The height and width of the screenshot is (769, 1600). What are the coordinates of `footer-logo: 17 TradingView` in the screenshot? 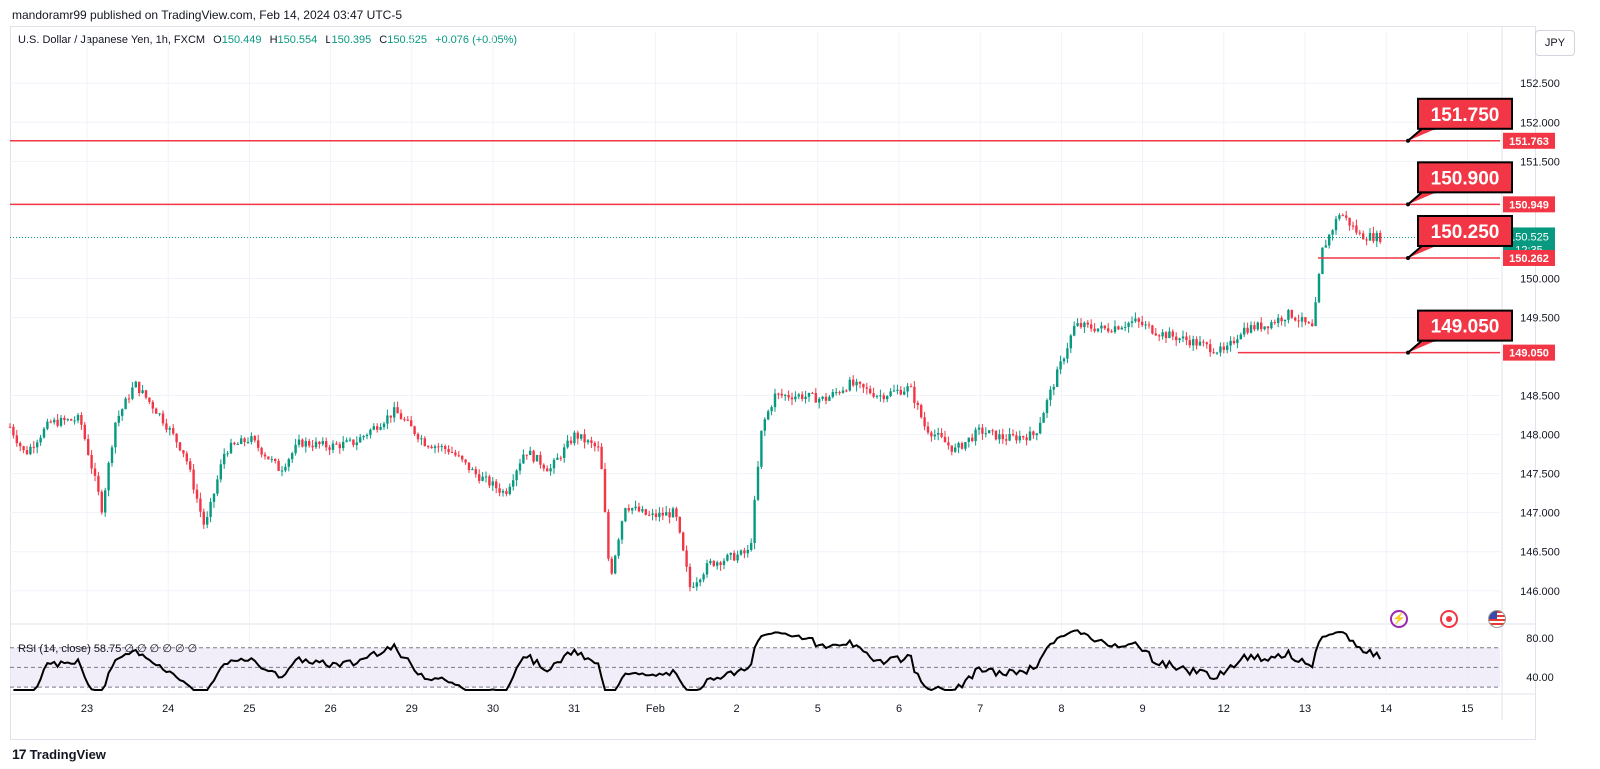 It's located at (59, 754).